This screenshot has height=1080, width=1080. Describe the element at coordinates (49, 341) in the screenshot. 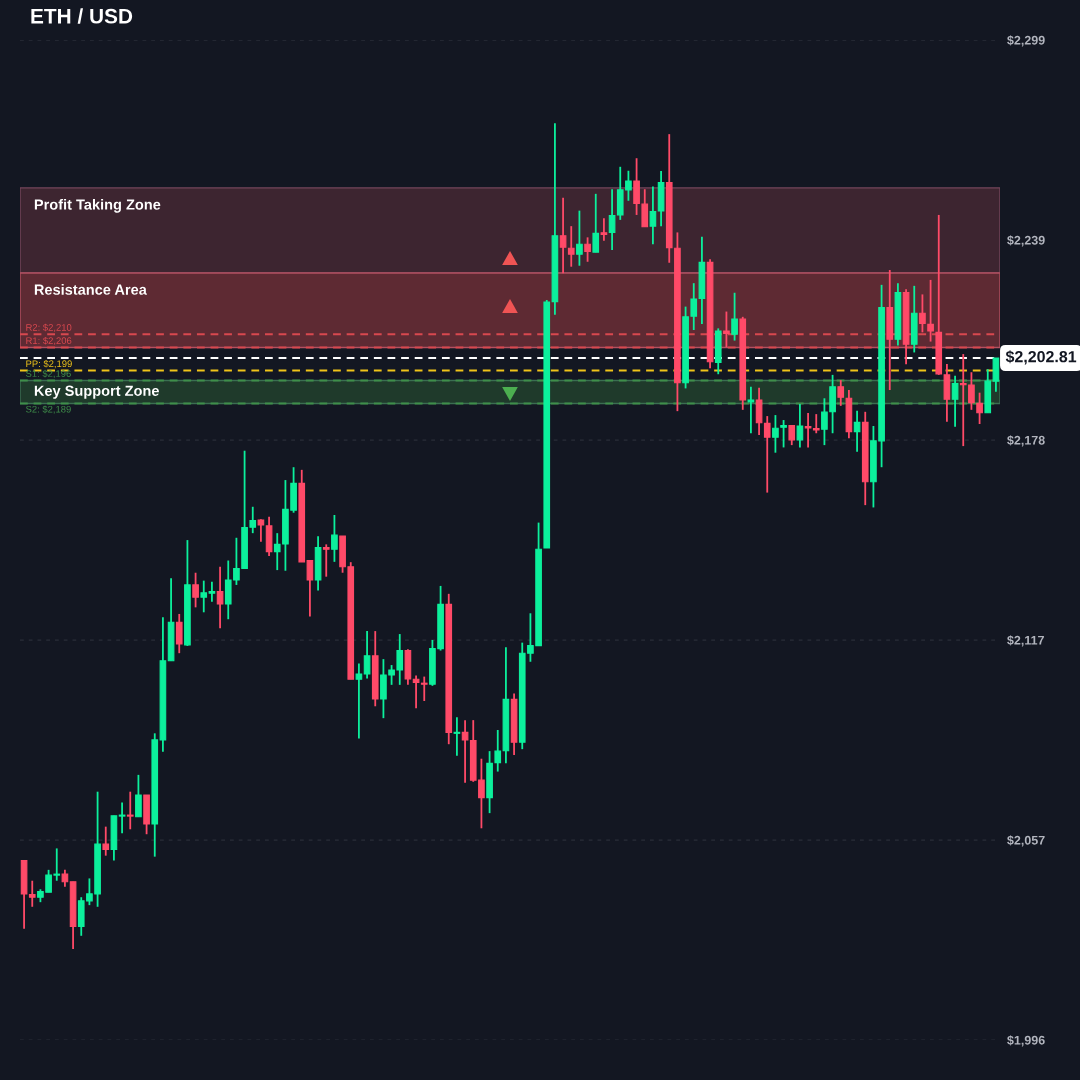

I see `ref-line-label: R1: $2,206` at that location.